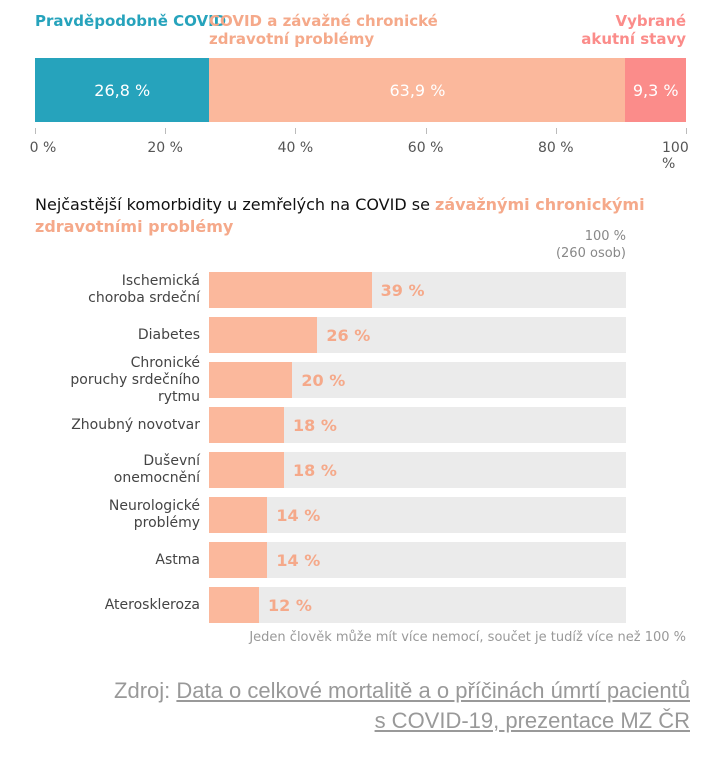  Describe the element at coordinates (402, 290) in the screenshot. I see `value-label: 39 %` at that location.